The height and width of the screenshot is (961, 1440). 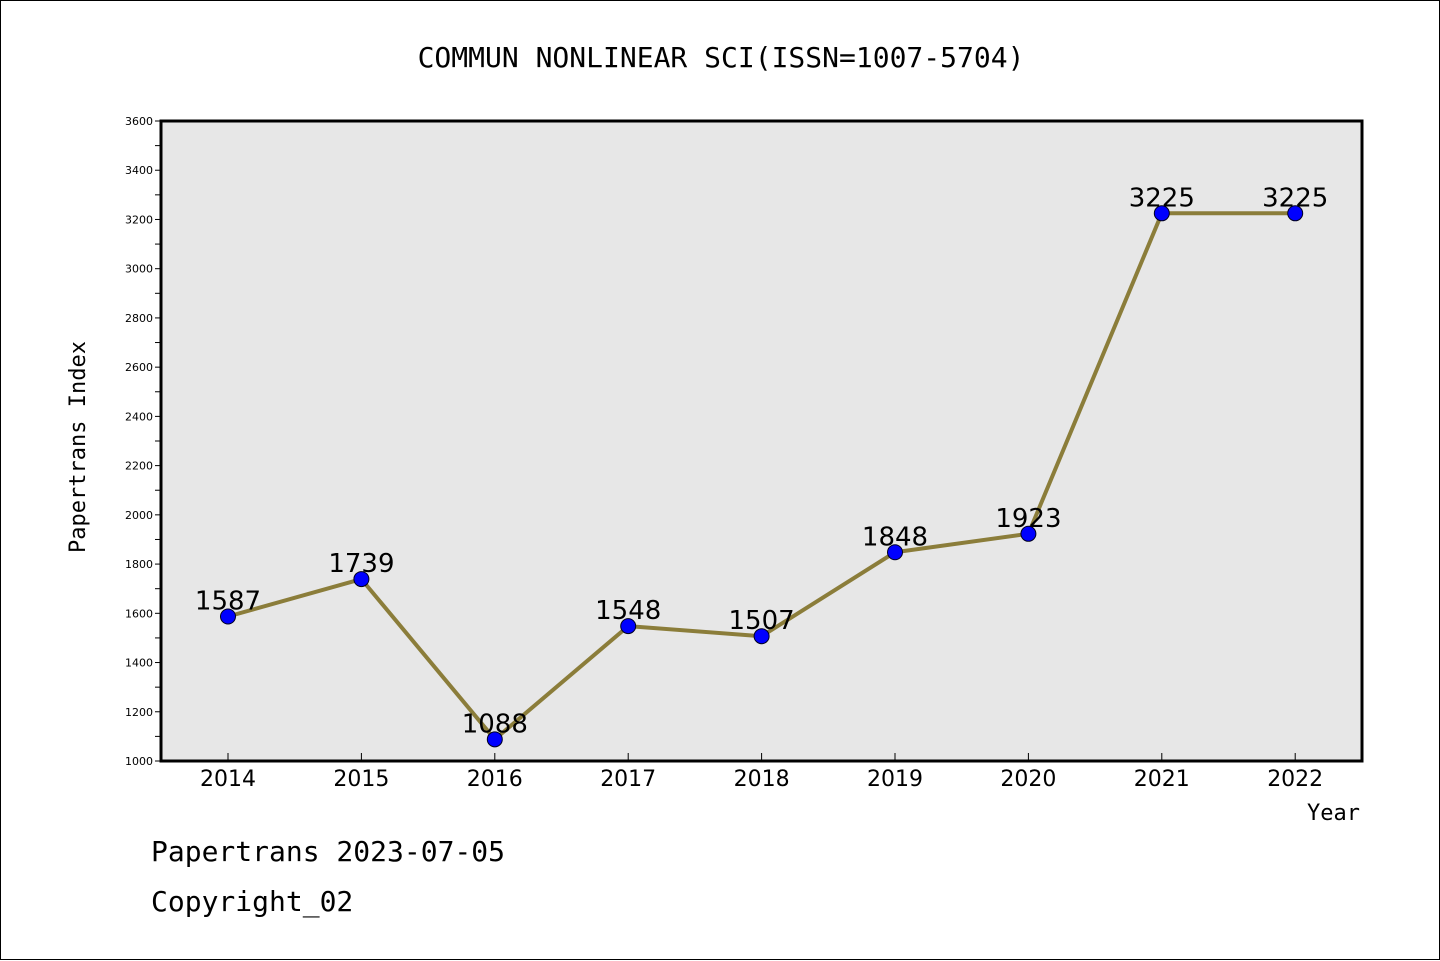 What do you see at coordinates (895, 779) in the screenshot?
I see `x-tick-label: 2019` at bounding box center [895, 779].